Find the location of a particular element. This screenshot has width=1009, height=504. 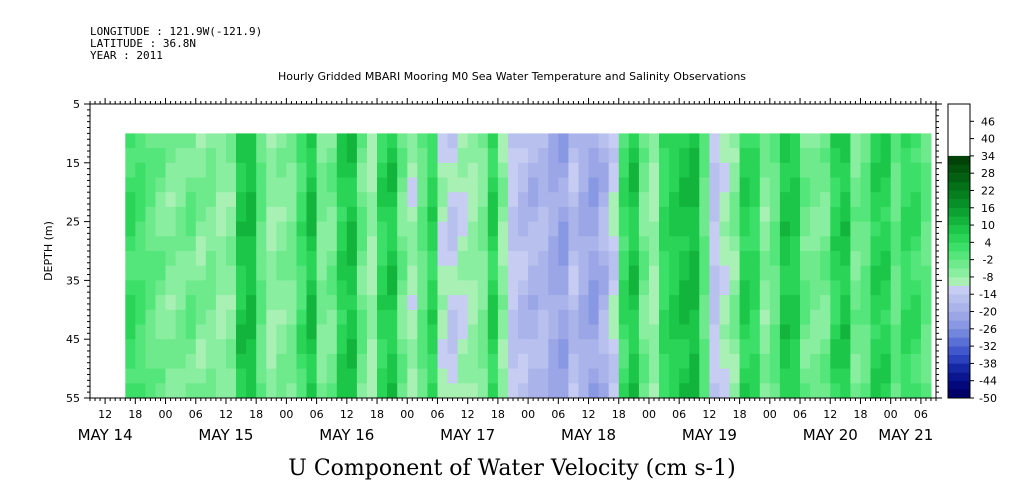

x-hour-tick-label: 12 is located at coordinates (347, 414).